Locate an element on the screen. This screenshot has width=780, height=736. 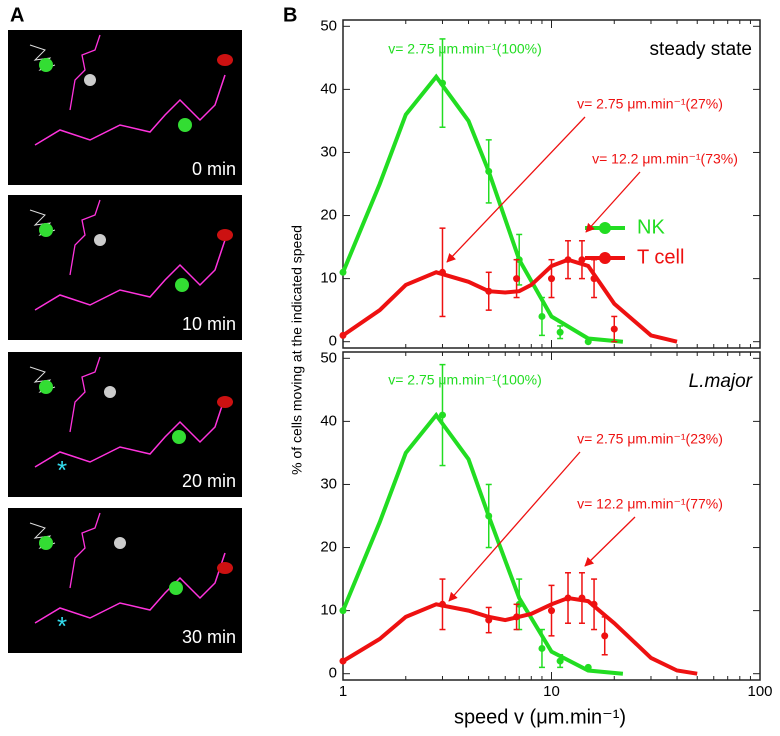
time-label: 0 min is located at coordinates (214, 169).